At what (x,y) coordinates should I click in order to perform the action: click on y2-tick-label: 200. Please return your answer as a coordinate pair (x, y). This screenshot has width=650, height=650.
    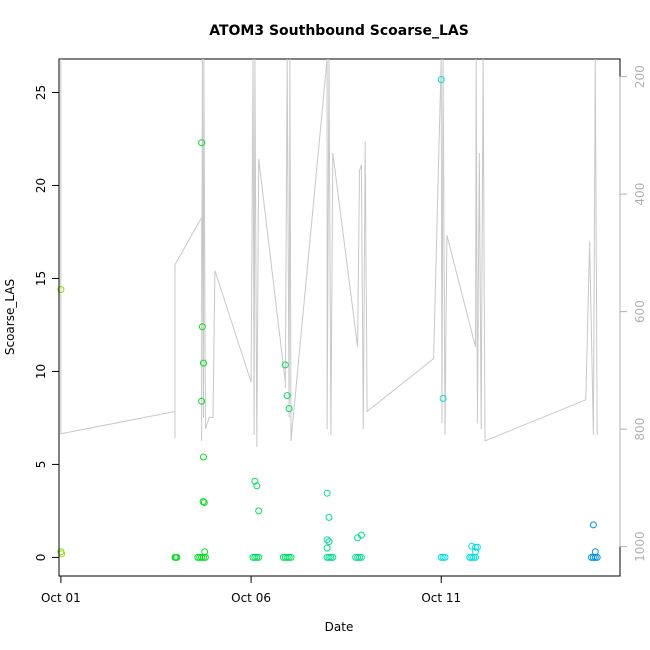
    Looking at the image, I should click on (640, 76).